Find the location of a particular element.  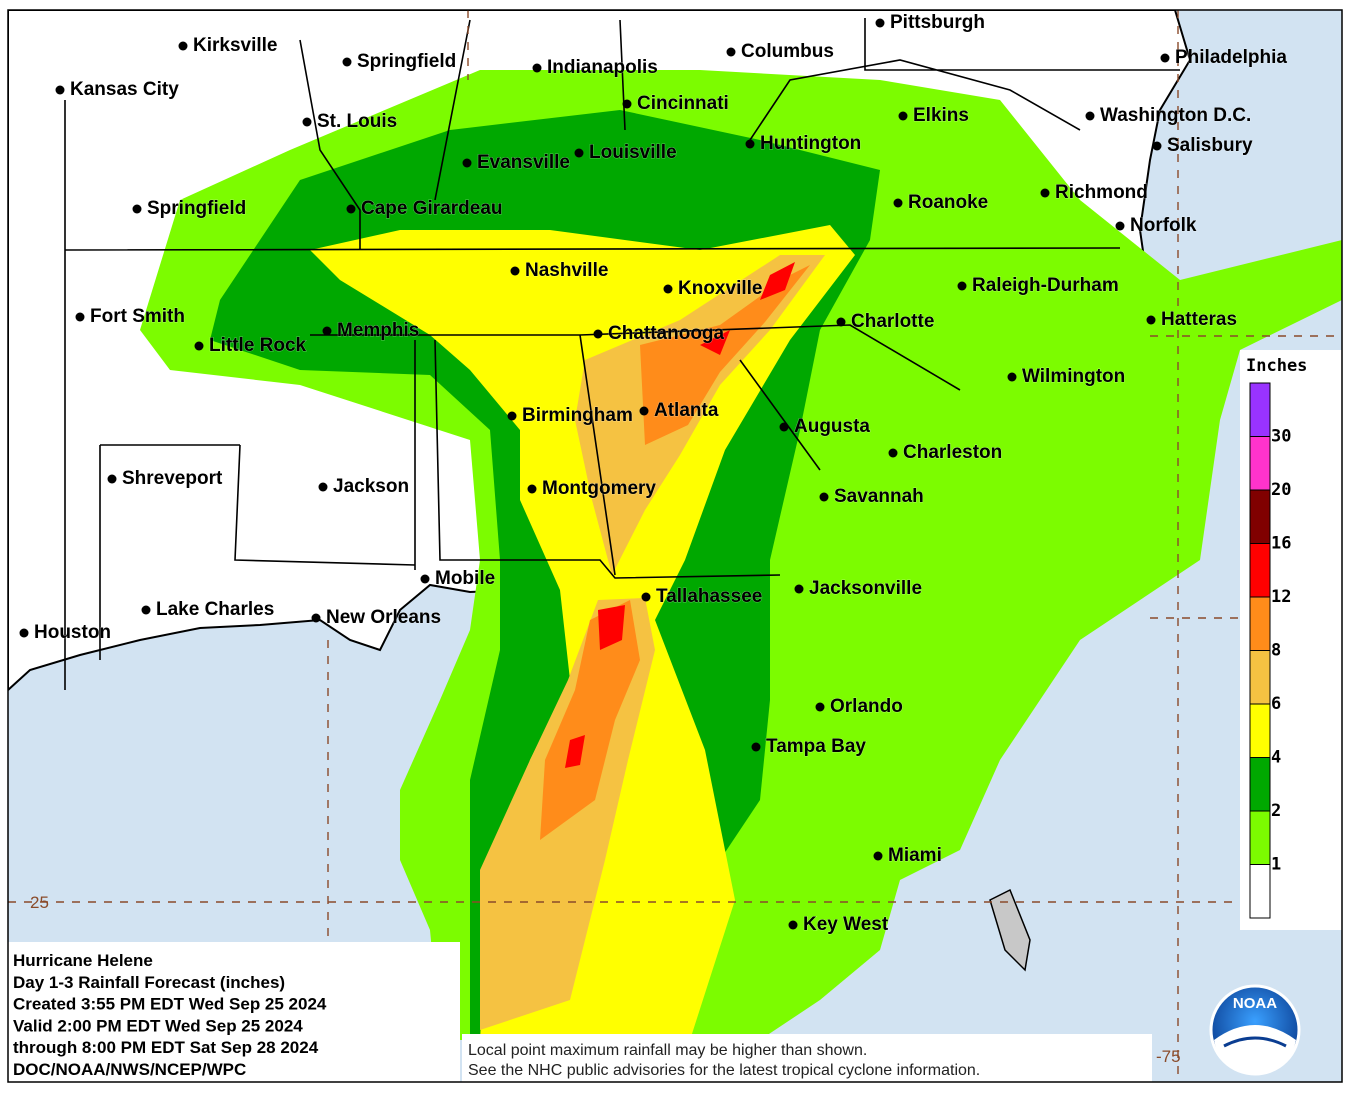

city-label: Tampa Bay is located at coordinates (816, 746).